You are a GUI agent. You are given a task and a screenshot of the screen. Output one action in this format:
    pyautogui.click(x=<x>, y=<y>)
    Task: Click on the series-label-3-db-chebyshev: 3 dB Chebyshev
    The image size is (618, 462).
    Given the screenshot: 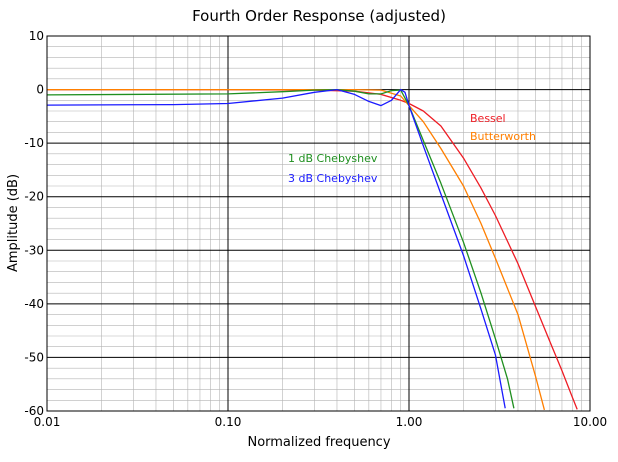 What is the action you would take?
    pyautogui.click(x=333, y=178)
    